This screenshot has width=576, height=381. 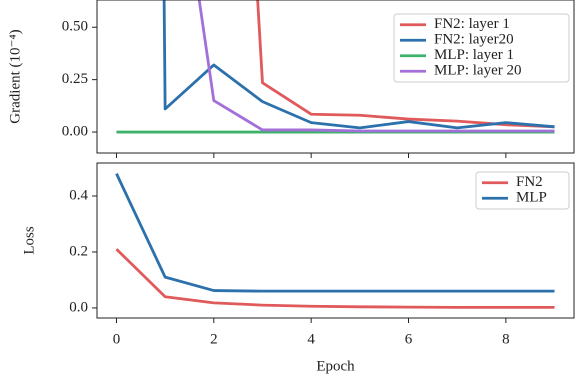 I want to click on x-axis-label: Epoch, so click(x=335, y=366).